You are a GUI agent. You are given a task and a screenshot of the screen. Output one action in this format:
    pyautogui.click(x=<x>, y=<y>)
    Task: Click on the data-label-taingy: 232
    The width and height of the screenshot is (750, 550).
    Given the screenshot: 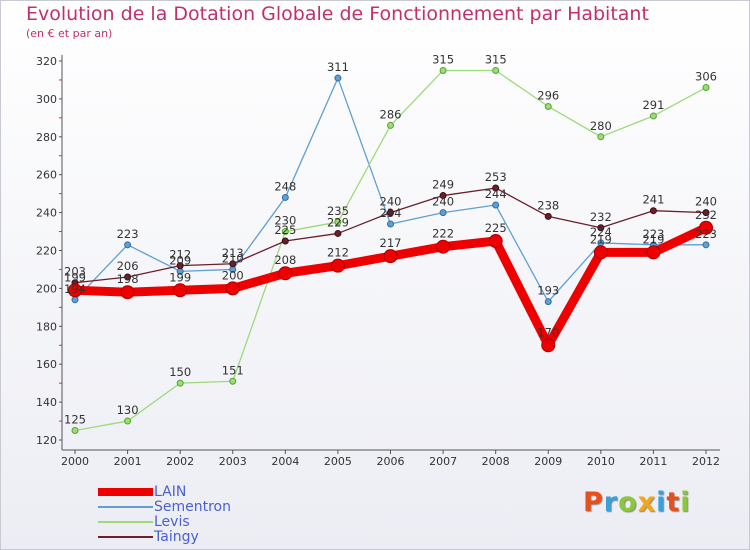 What is the action you would take?
    pyautogui.click(x=601, y=217)
    